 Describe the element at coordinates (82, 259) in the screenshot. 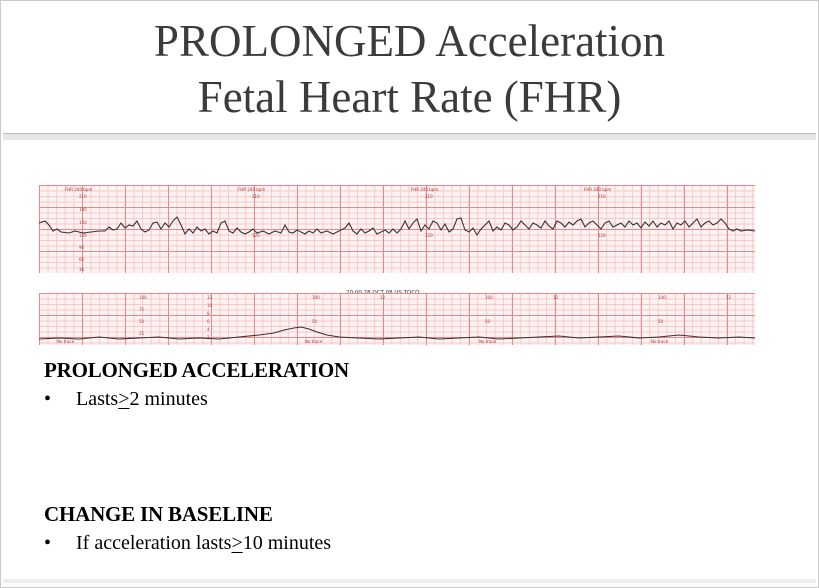

I see `fhr-scale-label: 60` at that location.